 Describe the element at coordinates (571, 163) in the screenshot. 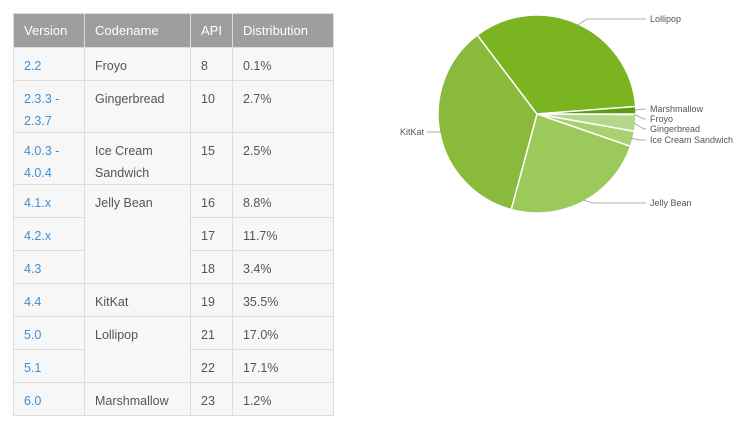

I see `pie-slice-jelly-bean` at that location.